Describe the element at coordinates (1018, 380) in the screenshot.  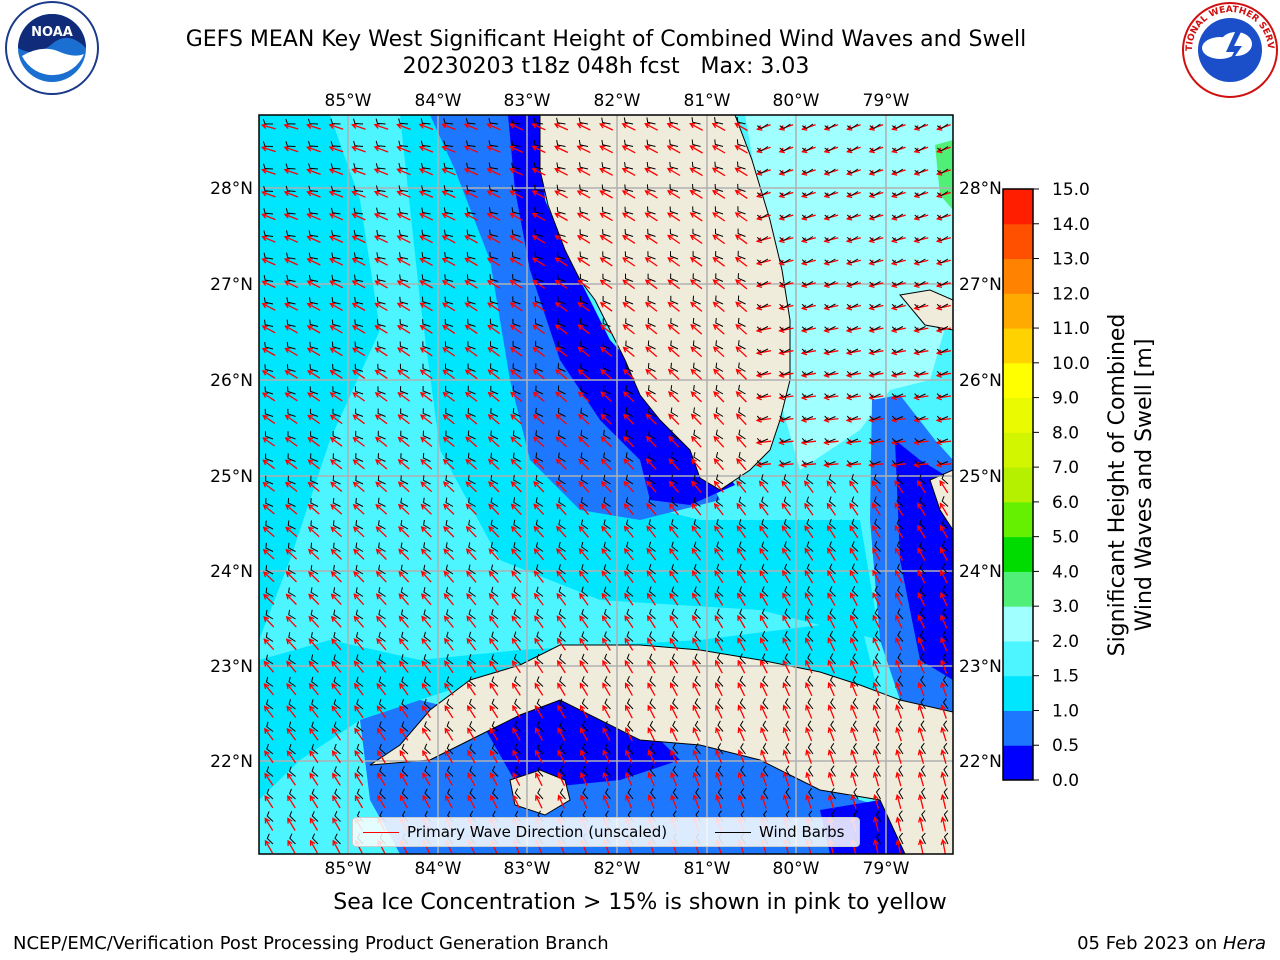
I see `colorbar-segment` at that location.